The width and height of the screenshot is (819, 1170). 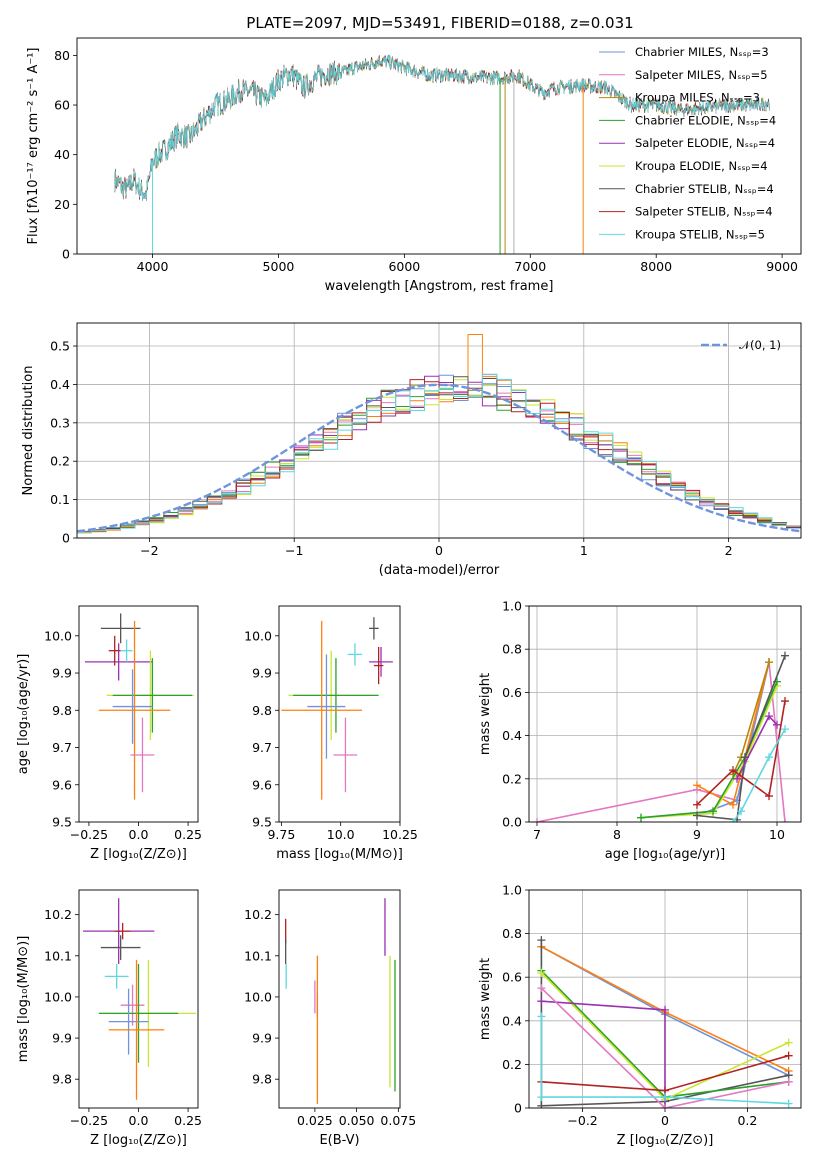 I want to click on ticks: 0.025 0.050 0.075 9.8 9.9 10.0 10.1 10.2, so click(x=330, y=1017).